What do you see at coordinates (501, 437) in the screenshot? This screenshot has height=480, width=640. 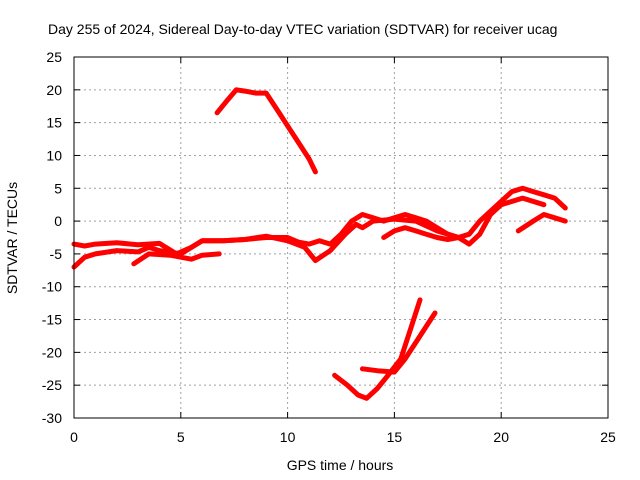 I see `x-tick-label: 20` at bounding box center [501, 437].